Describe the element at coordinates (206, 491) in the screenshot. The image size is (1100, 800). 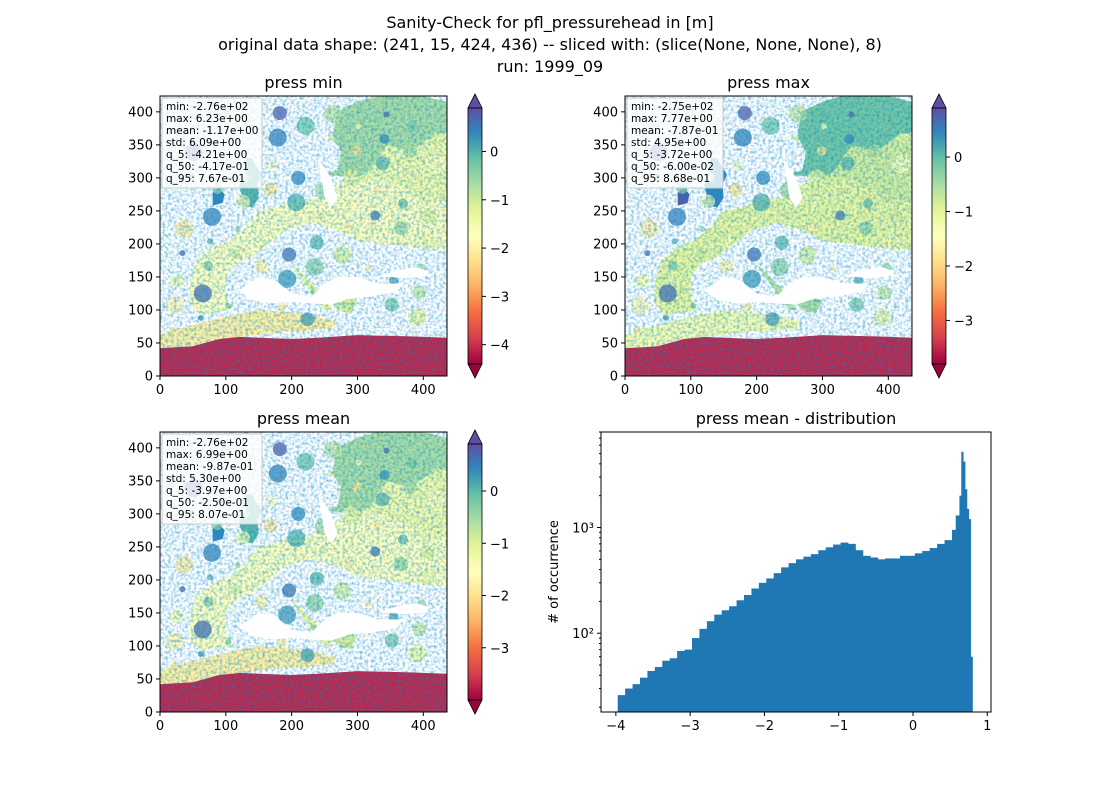
I see `stats-line: q_5: -3.97e+00` at that location.